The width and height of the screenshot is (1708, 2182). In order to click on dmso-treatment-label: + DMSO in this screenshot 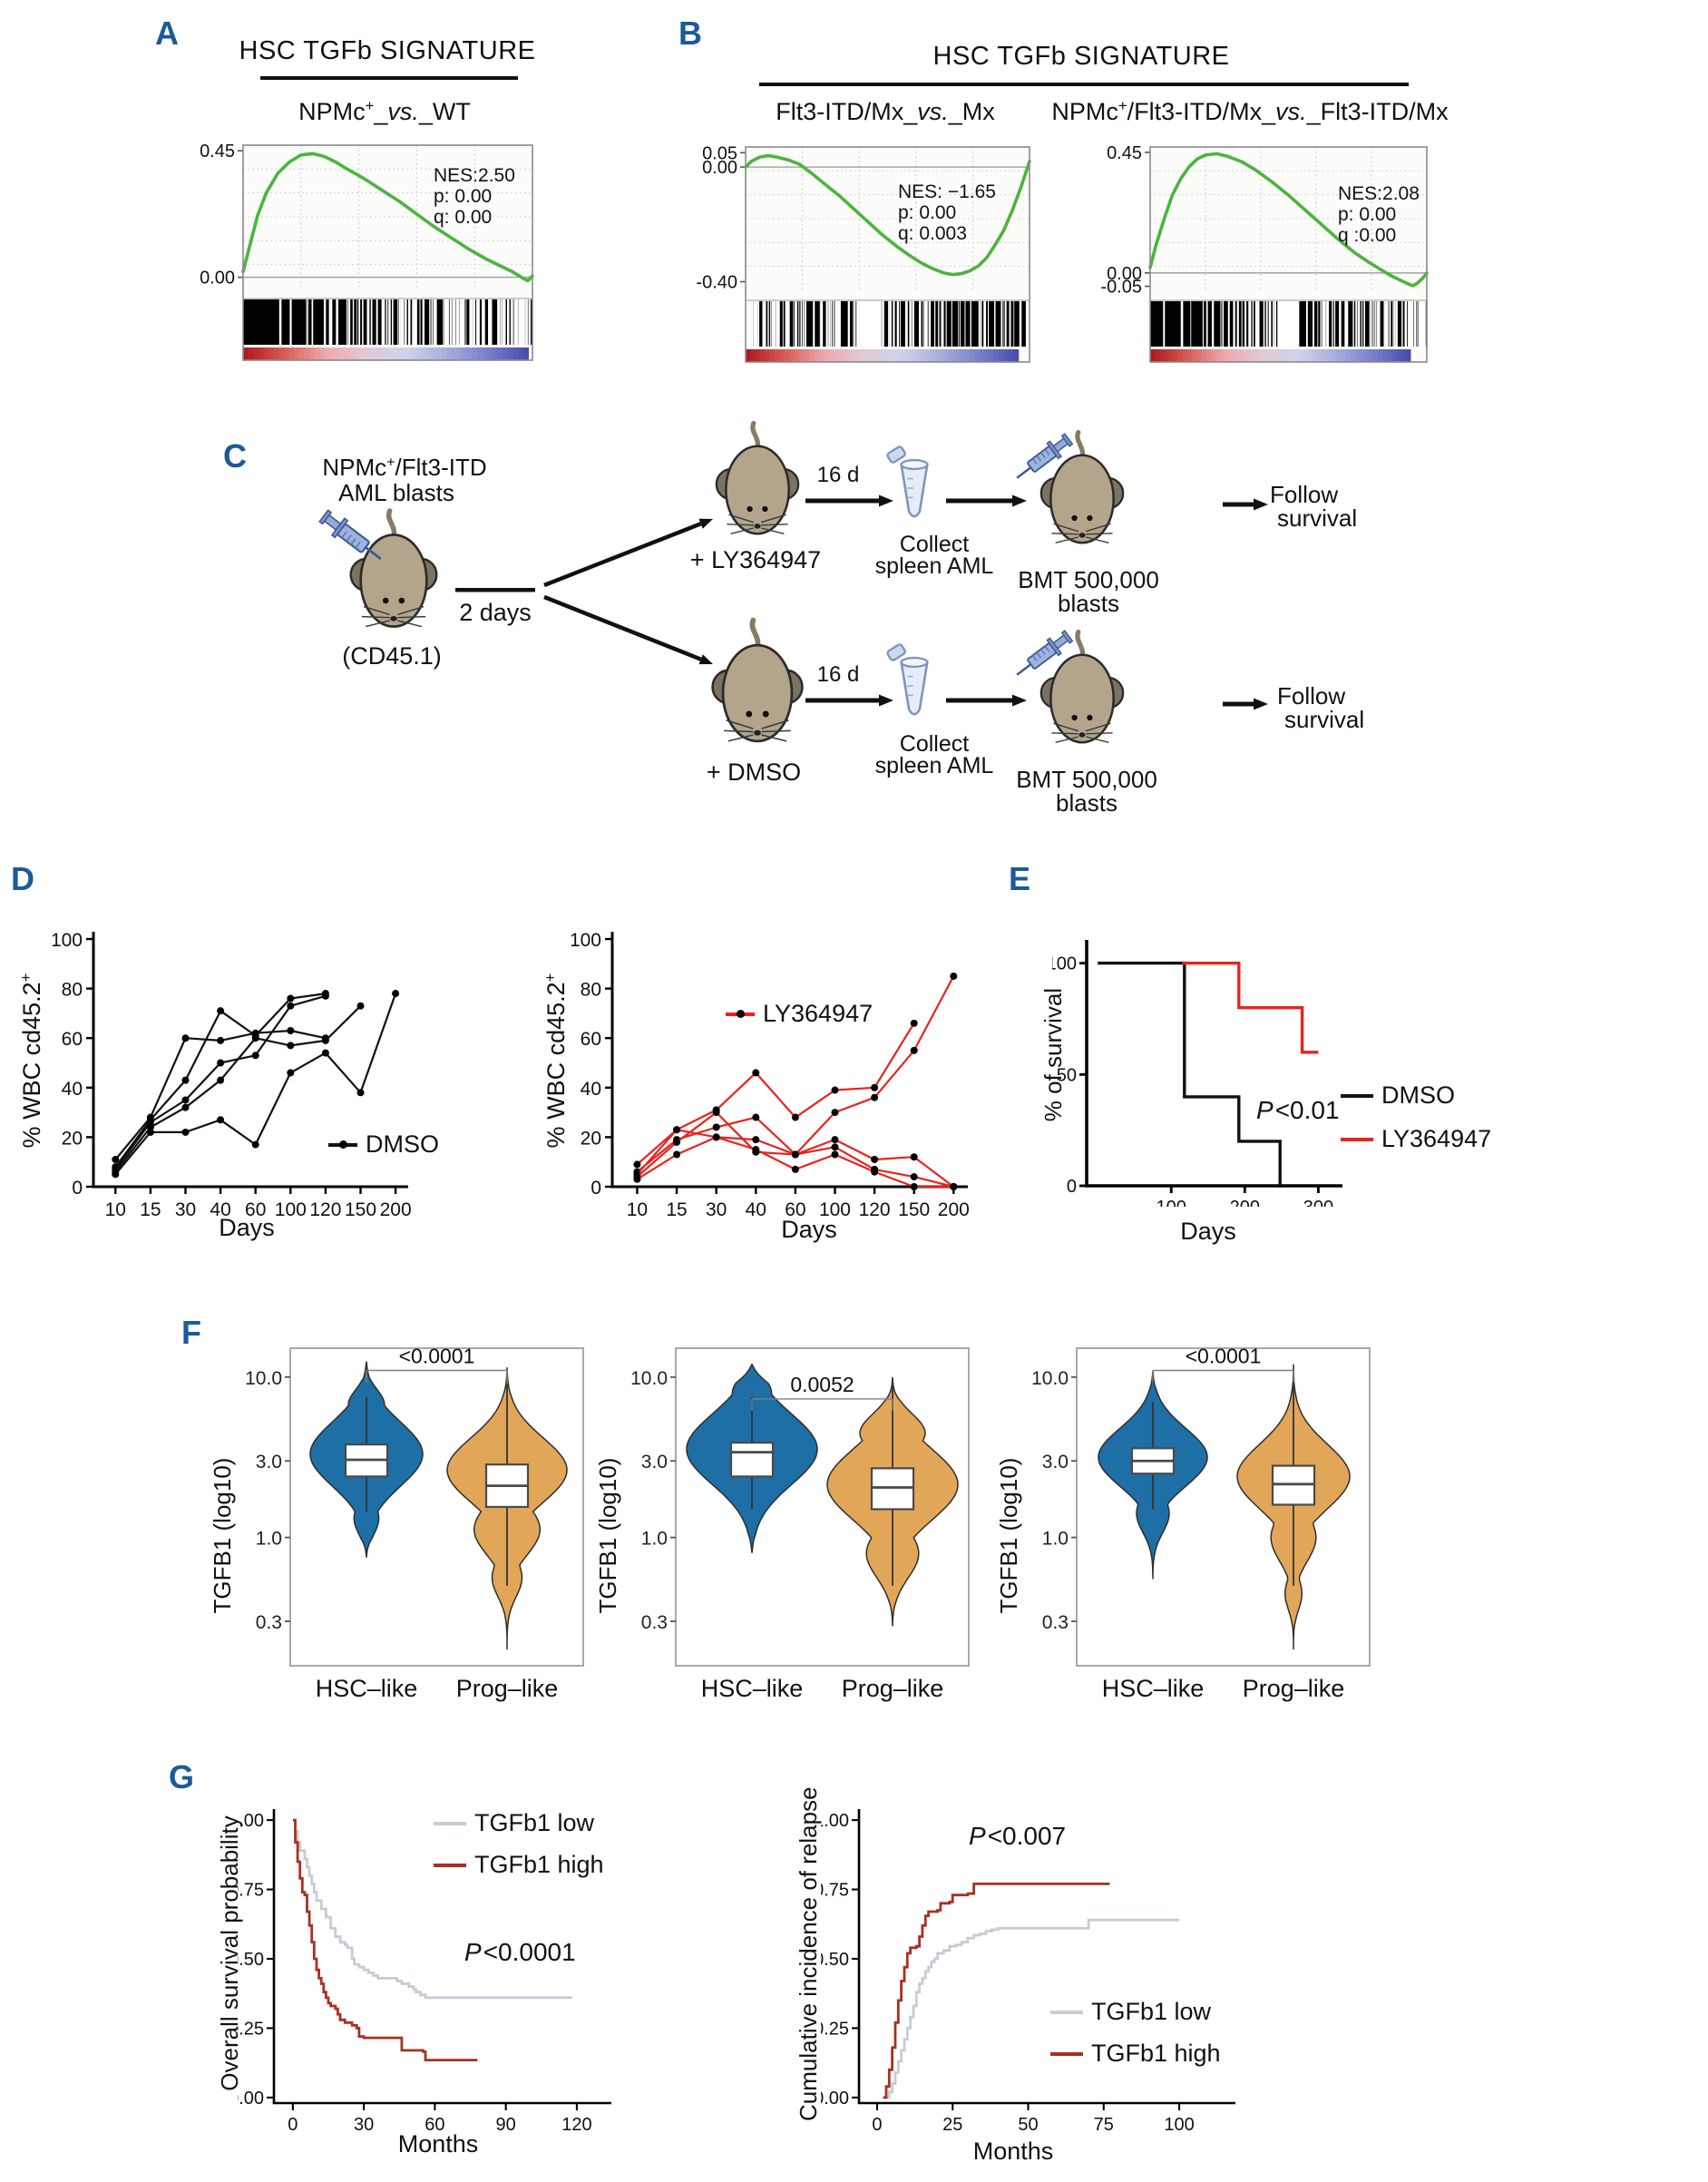, I will do `click(754, 772)`.